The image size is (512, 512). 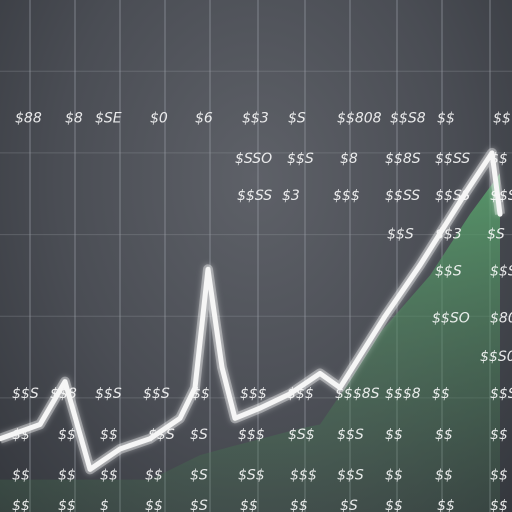 I want to click on value-label: $SE, so click(x=108, y=118).